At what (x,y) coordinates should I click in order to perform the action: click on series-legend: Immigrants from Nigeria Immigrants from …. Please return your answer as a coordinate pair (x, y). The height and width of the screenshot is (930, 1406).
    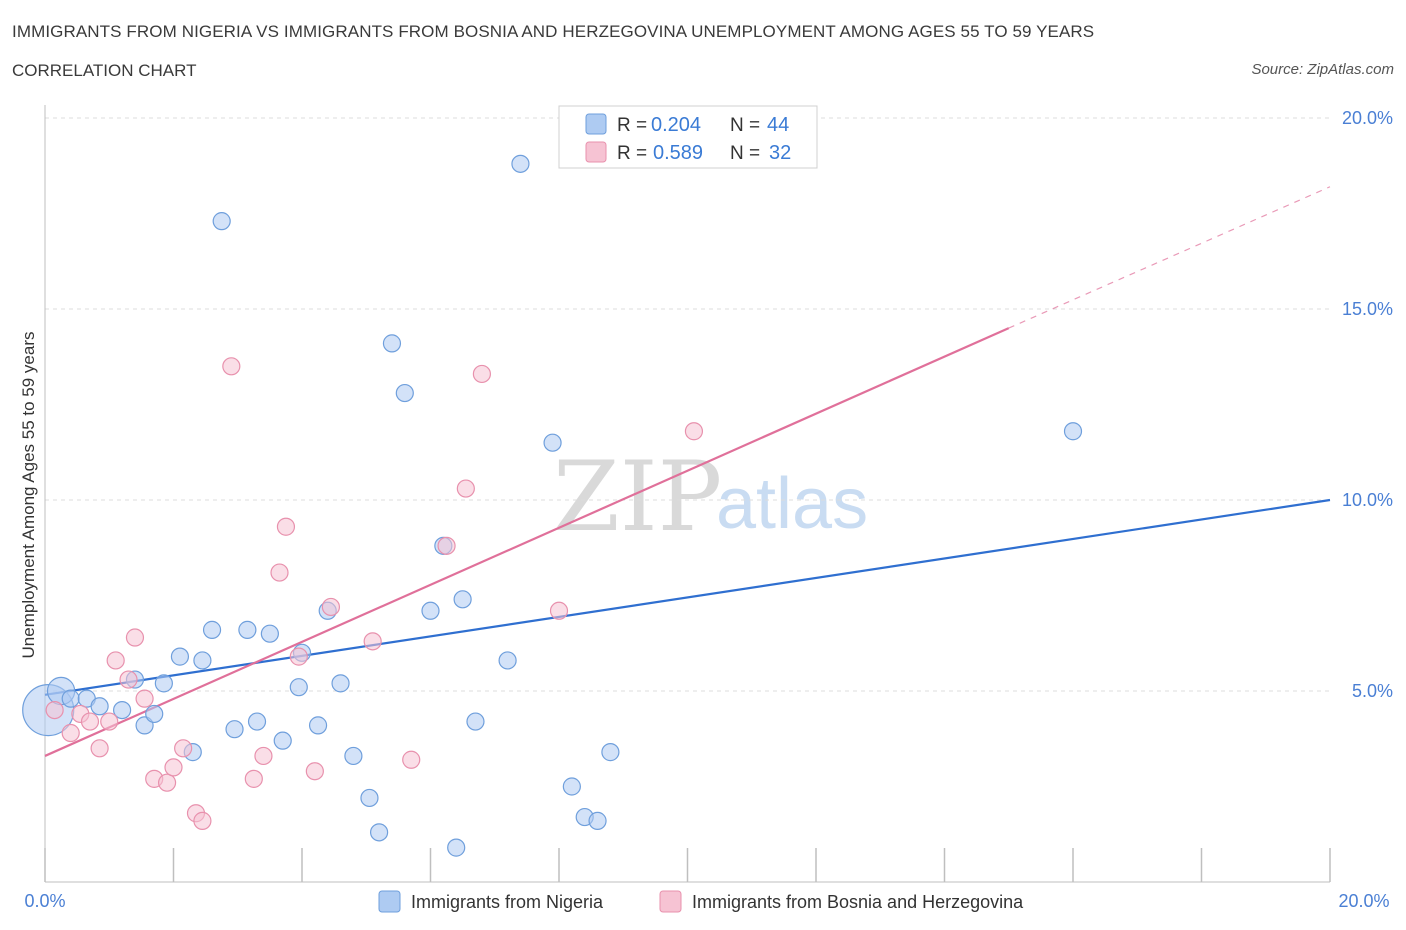
    Looking at the image, I should click on (701, 901).